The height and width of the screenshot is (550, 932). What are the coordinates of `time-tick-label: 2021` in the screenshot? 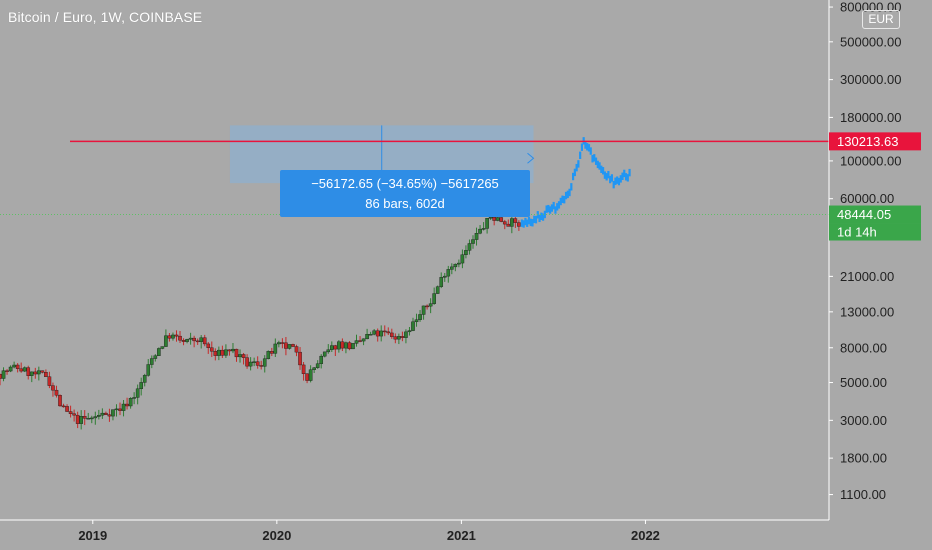 It's located at (461, 535).